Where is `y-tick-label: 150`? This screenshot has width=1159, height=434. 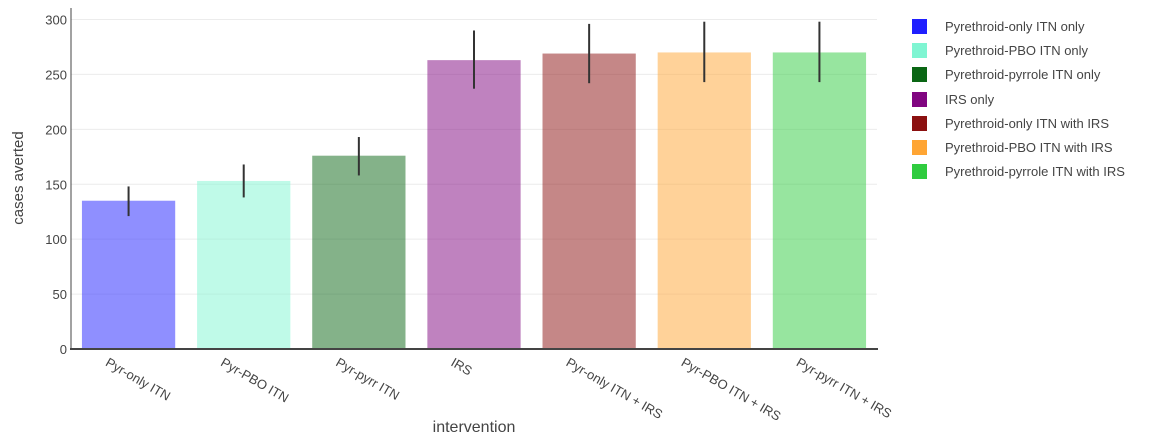 y-tick-label: 150 is located at coordinates (56, 184).